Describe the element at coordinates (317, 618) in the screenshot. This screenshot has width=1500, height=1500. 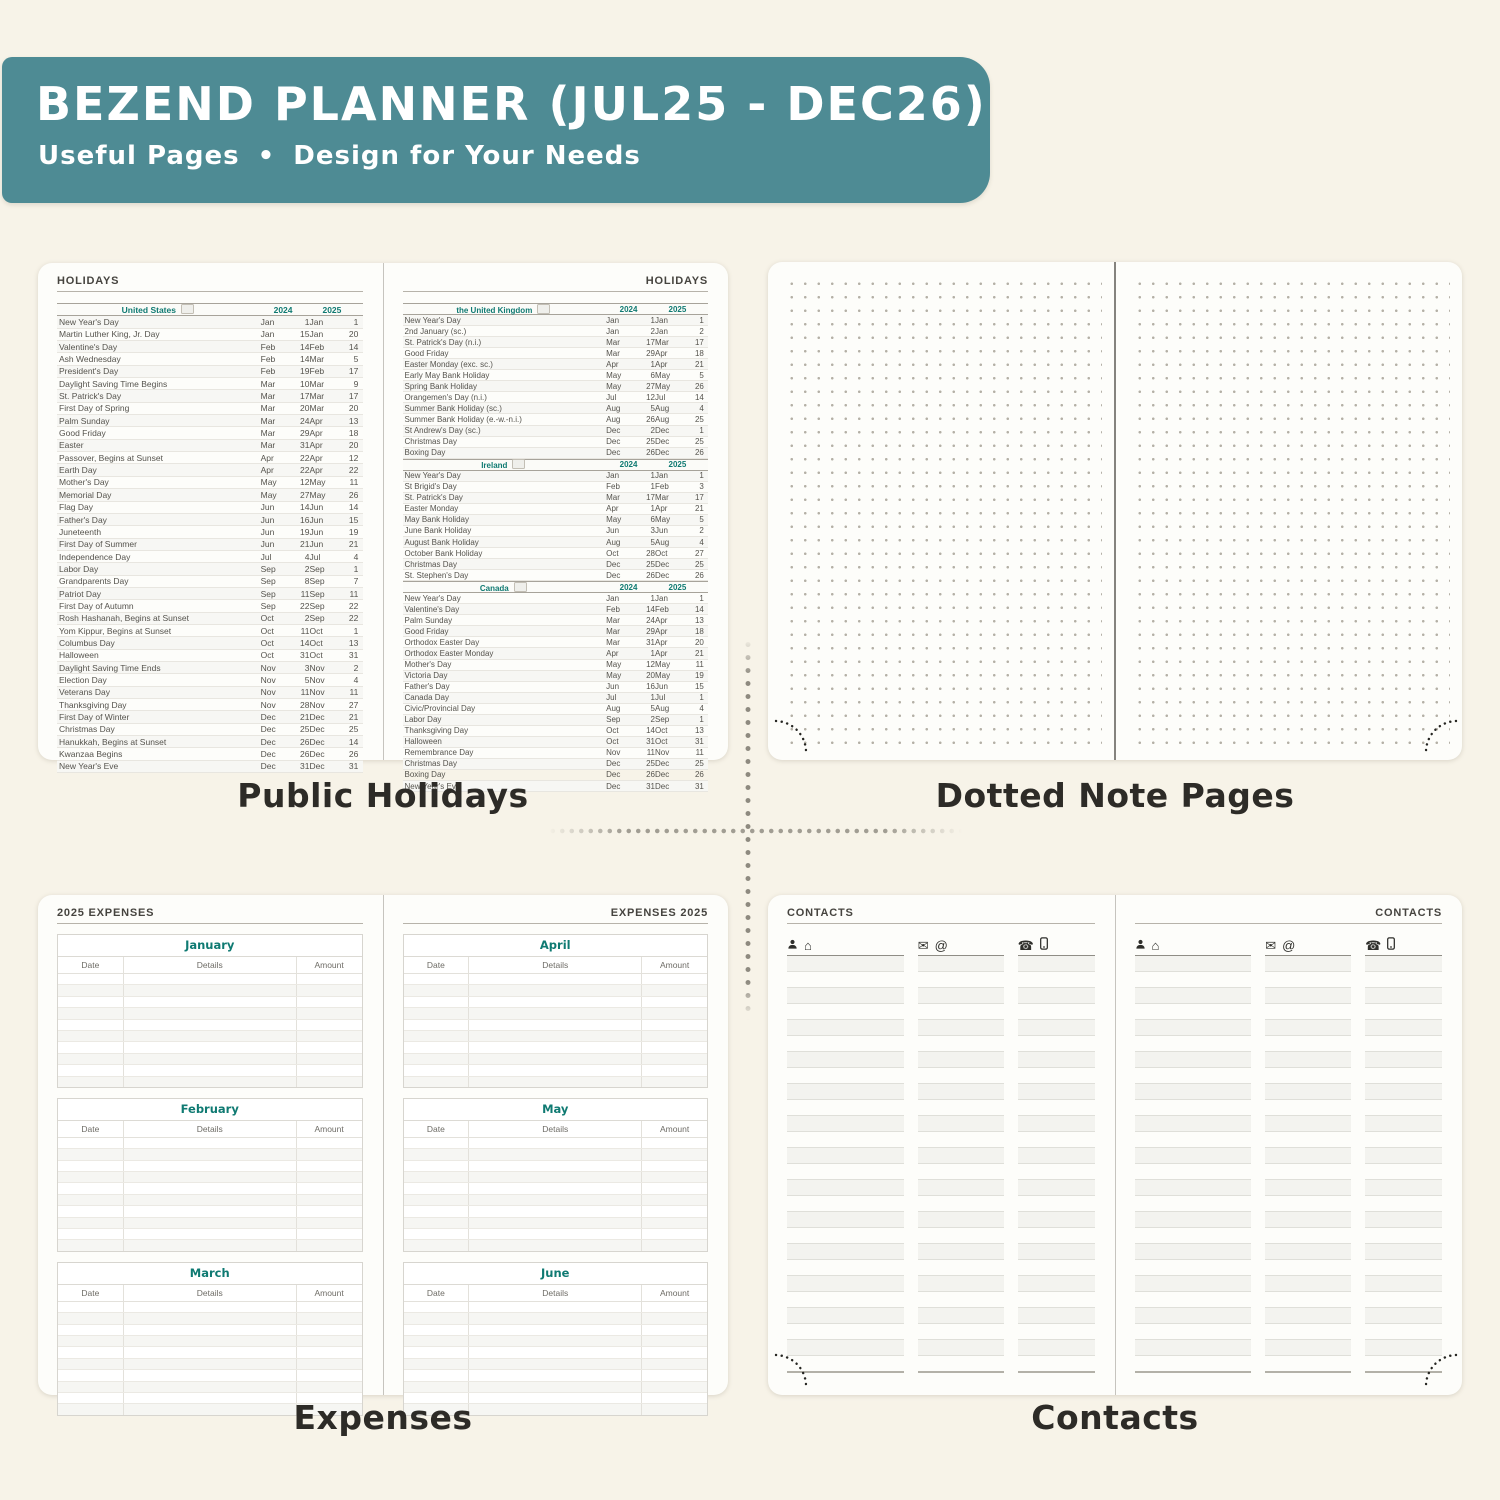
I see `holiday-month-2025: Sep` at that location.